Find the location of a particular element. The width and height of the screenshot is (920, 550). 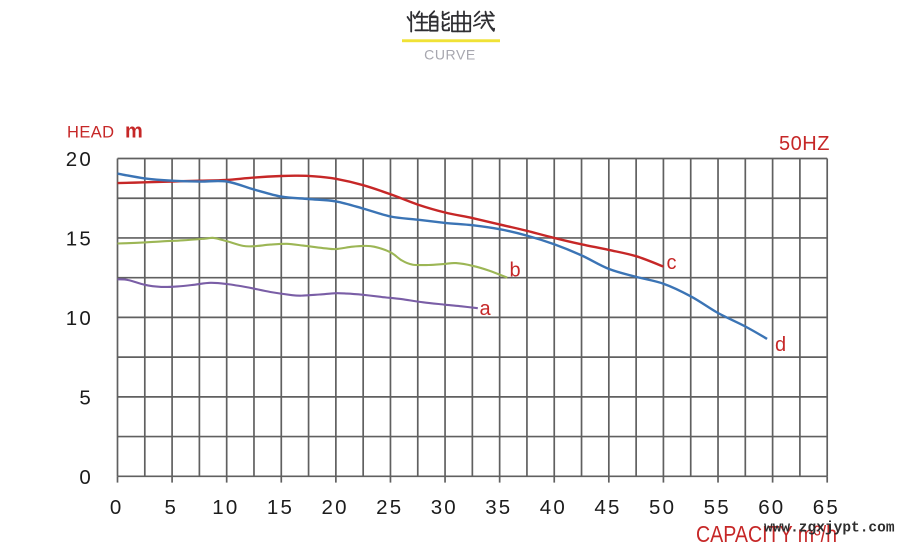

svg-text: HEAD is located at coordinates (90, 133).